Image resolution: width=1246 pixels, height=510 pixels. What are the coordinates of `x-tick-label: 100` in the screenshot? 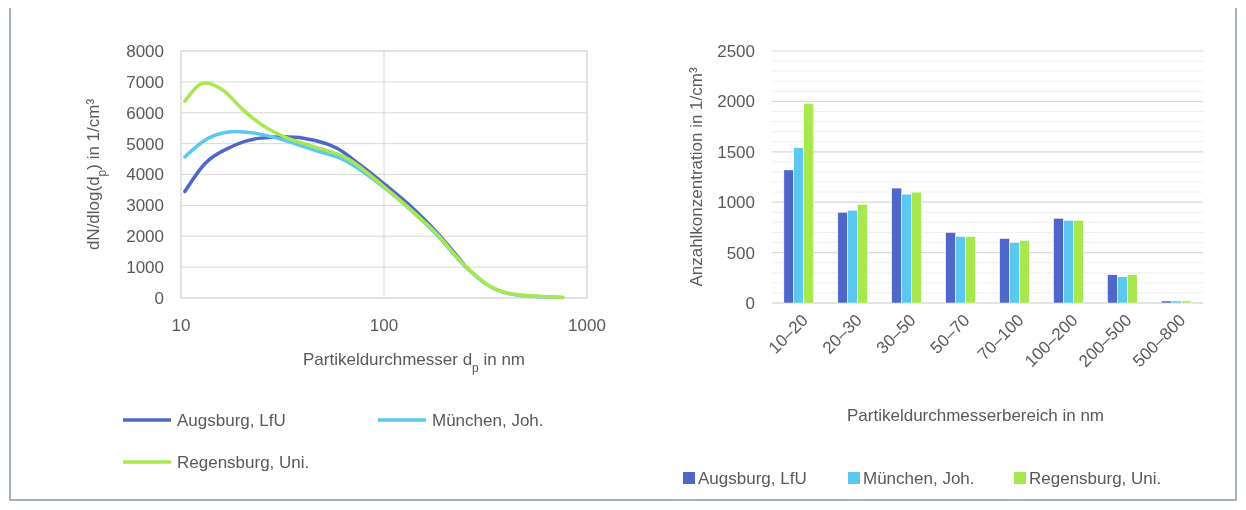 It's located at (384, 325).